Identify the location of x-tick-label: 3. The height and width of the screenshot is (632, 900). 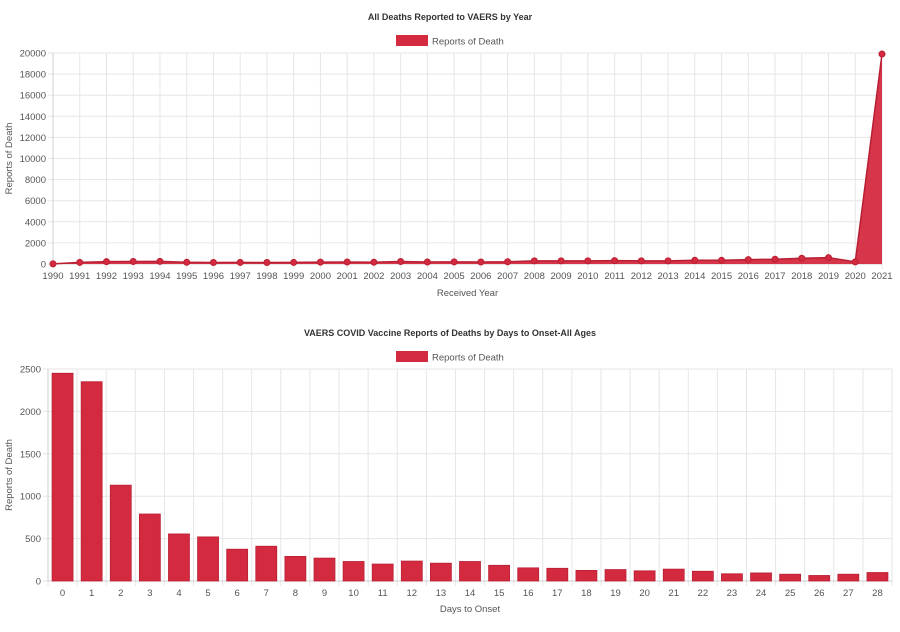
(149, 593).